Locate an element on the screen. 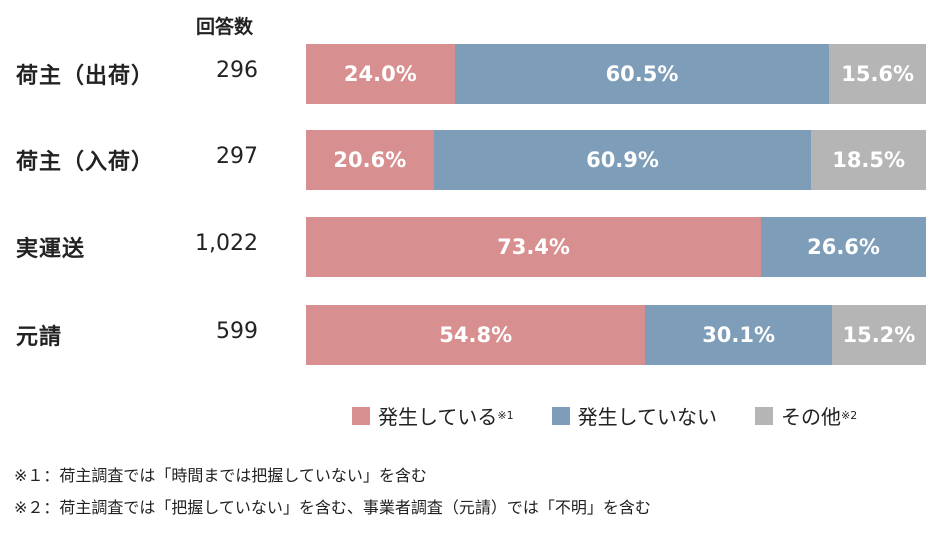  legend-item: その他 ※2 is located at coordinates (806, 415).